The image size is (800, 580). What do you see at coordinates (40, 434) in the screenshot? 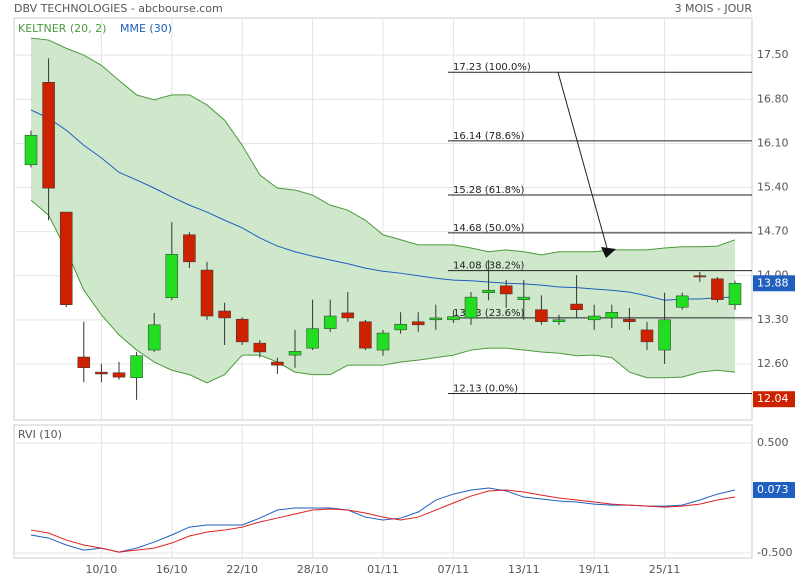
I see `rvi-title: RVI (10)` at bounding box center [40, 434].